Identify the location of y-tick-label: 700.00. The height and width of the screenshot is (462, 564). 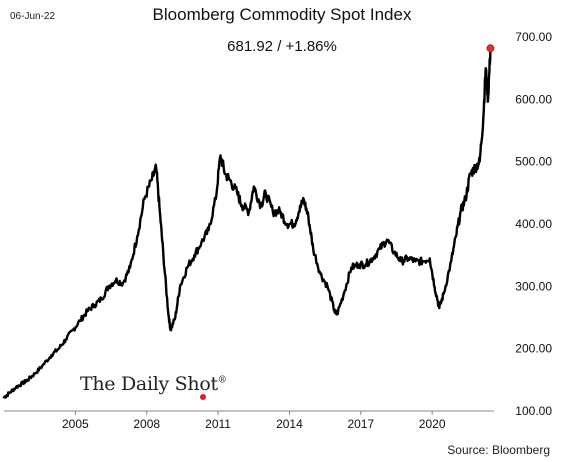
(533, 37).